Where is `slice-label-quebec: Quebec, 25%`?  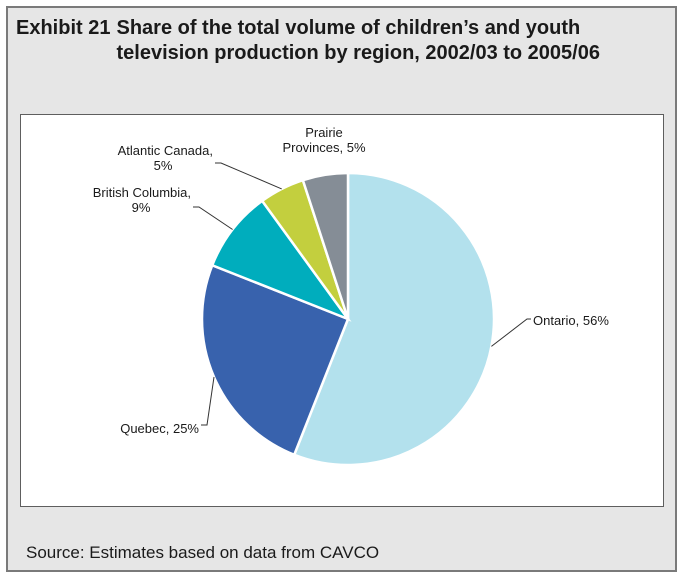
slice-label-quebec: Quebec, 25% is located at coordinates (159, 428).